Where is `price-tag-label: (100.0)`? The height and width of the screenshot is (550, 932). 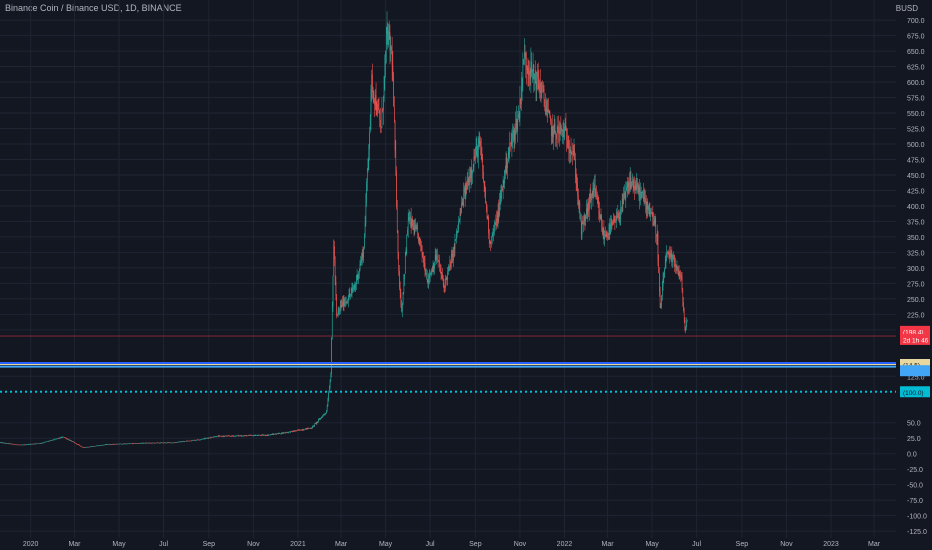
price-tag-label: (100.0) is located at coordinates (913, 393).